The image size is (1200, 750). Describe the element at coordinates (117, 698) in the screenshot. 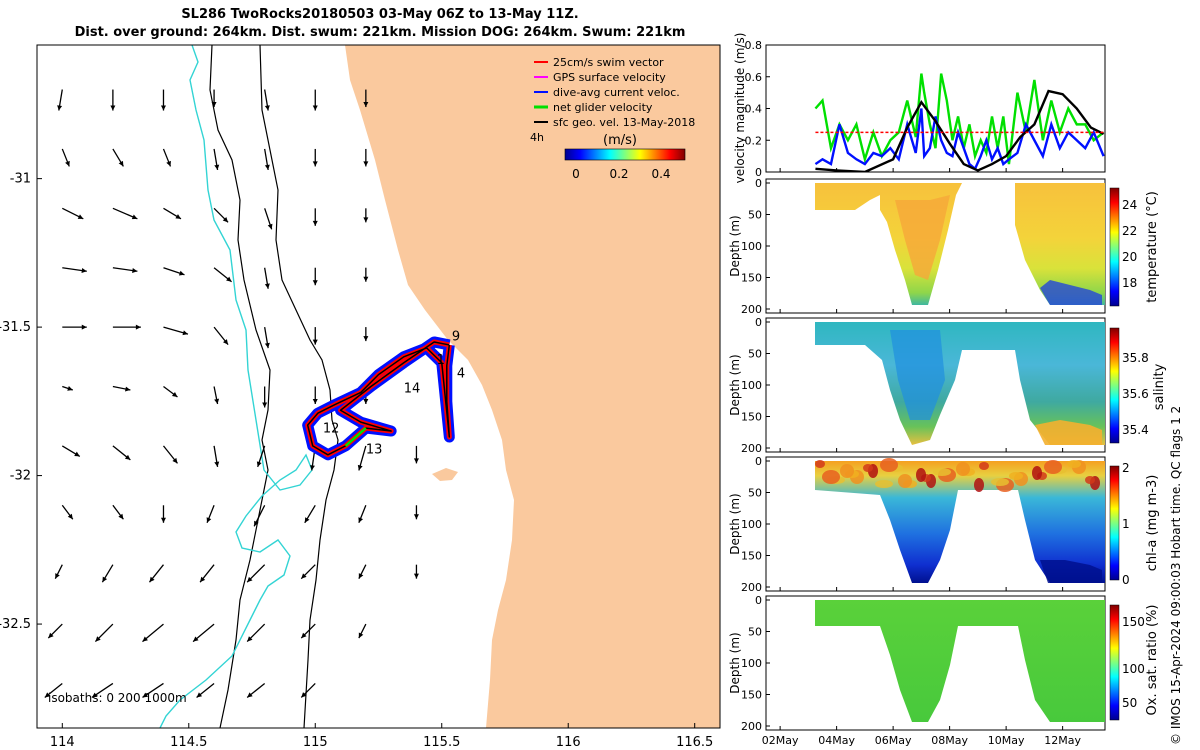

I see `isobath-note: isobaths: 0 200 1000m` at that location.